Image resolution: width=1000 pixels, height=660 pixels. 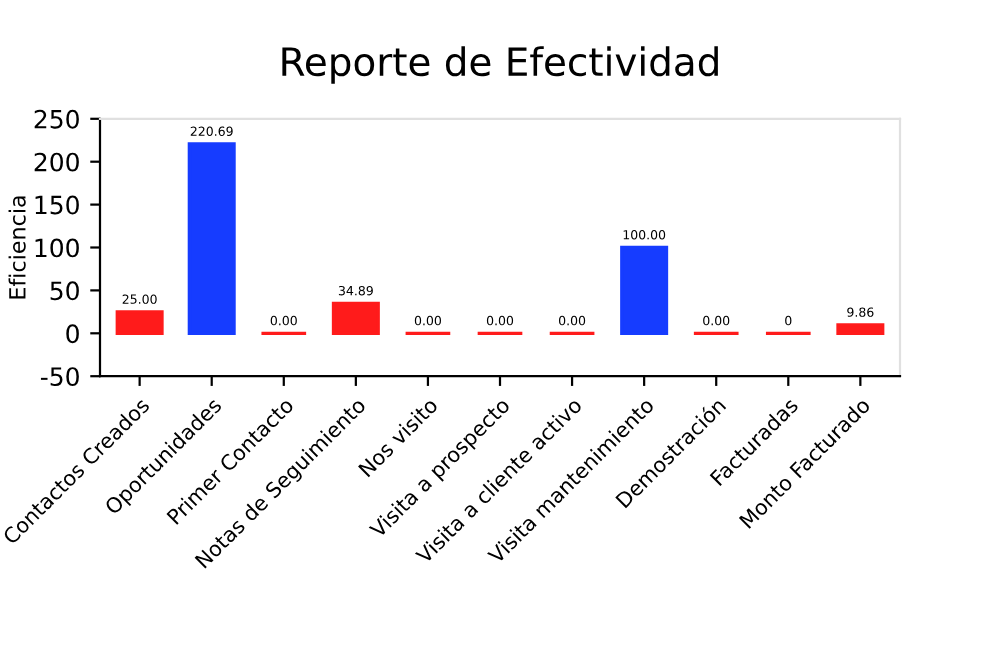 What do you see at coordinates (64, 291) in the screenshot?
I see `y-tick-label: 50` at bounding box center [64, 291].